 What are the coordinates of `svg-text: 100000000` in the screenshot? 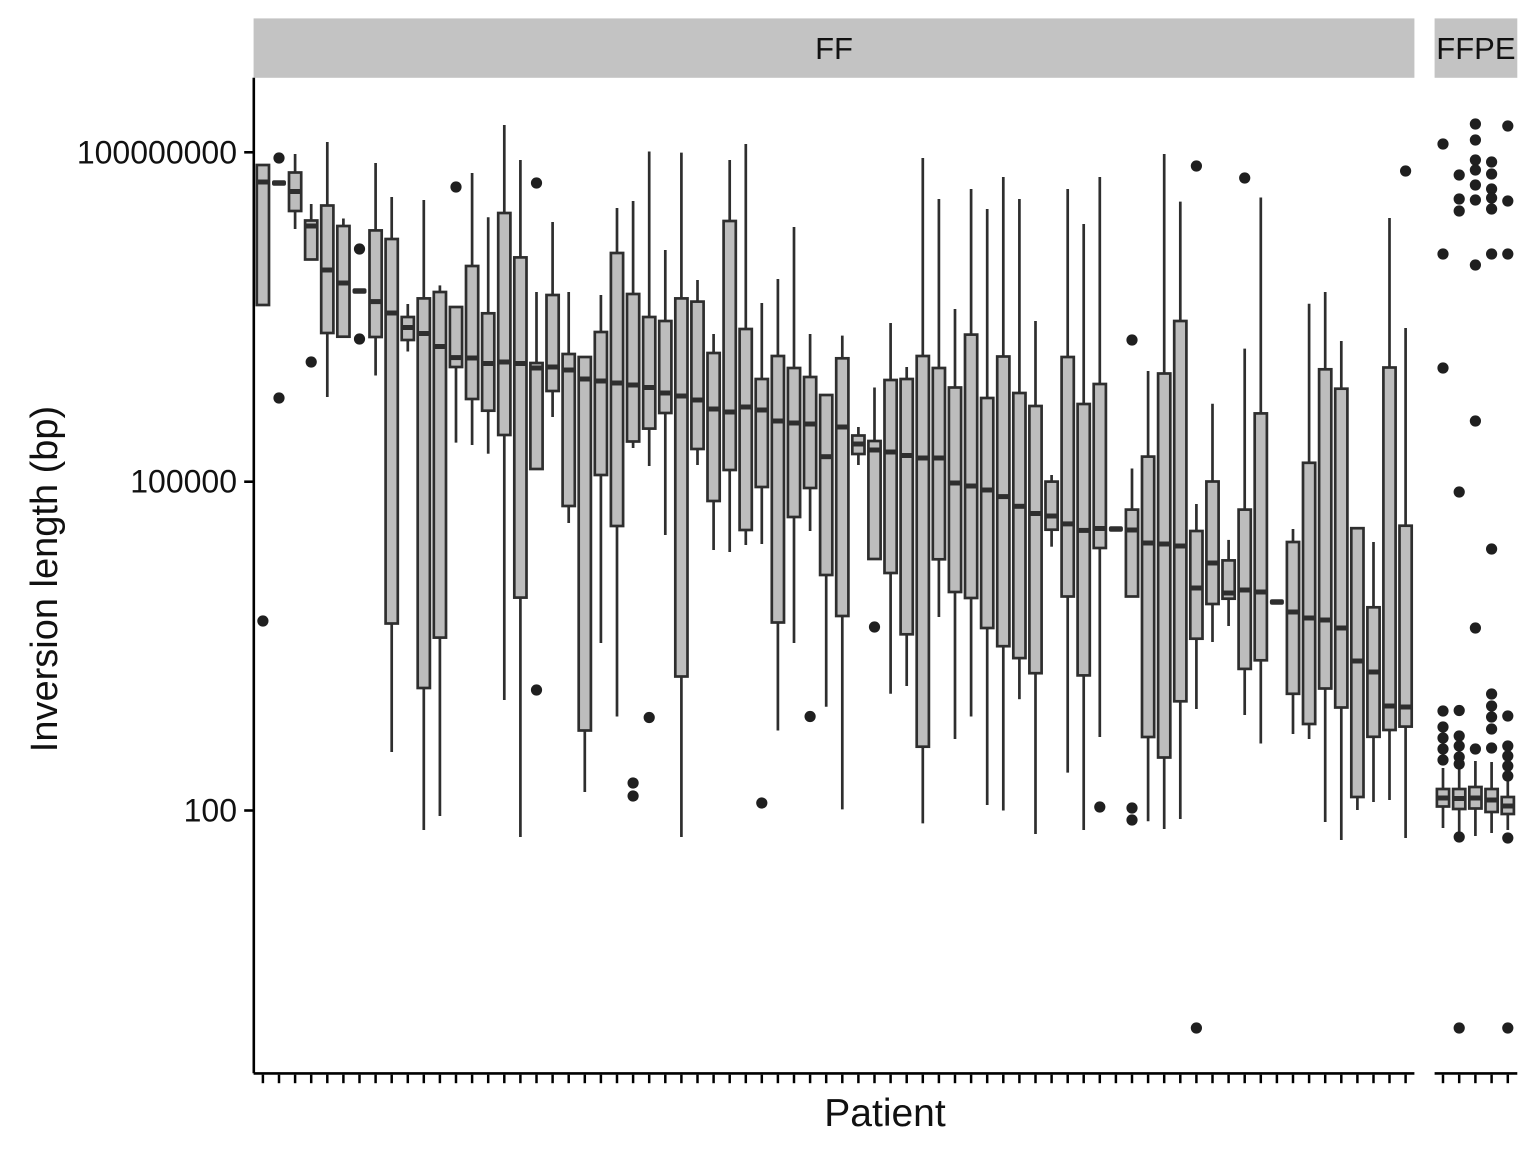 It's located at (157, 152).